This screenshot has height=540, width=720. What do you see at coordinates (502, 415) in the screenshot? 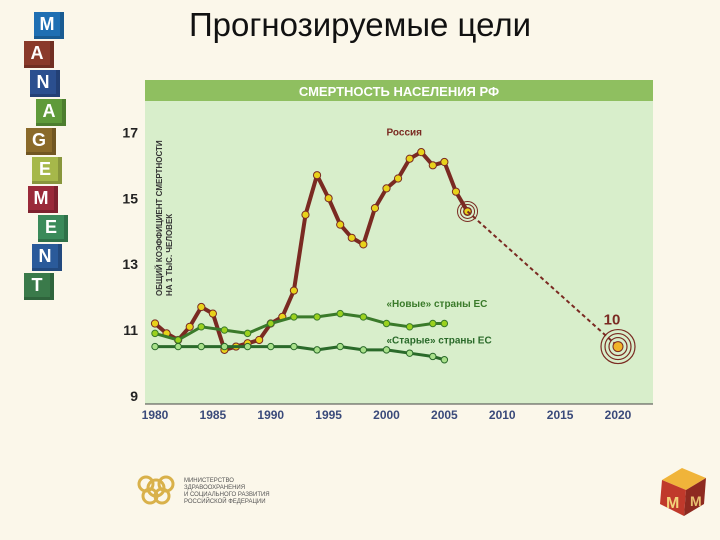
I see `x-tick-label: 2010` at bounding box center [502, 415].